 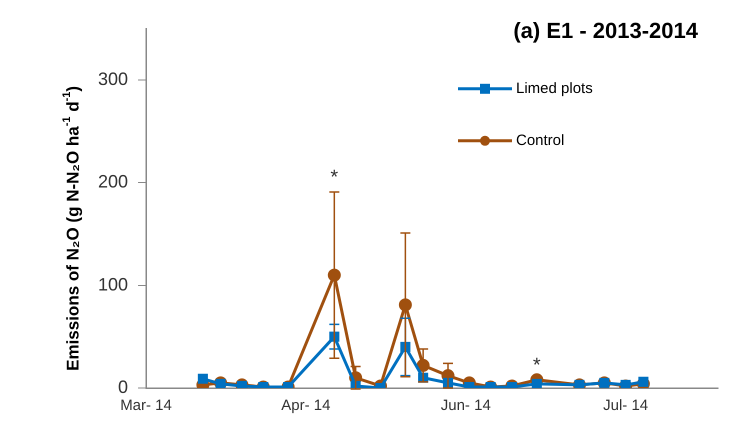 What do you see at coordinates (465, 405) in the screenshot?
I see `x-tick-label: Jun- 14` at bounding box center [465, 405].